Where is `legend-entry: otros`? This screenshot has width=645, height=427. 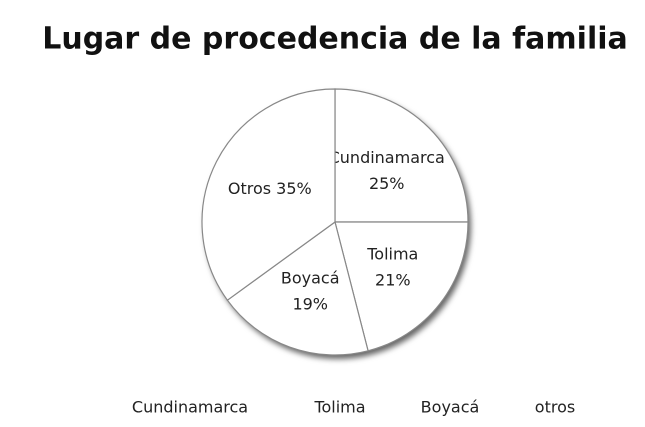
legend-entry: otros is located at coordinates (555, 407).